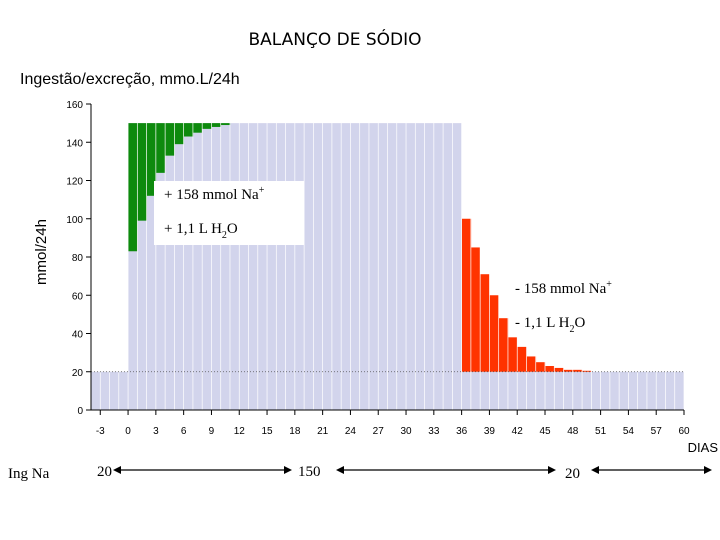  I want to click on y-tick-label: 40, so click(78, 335).